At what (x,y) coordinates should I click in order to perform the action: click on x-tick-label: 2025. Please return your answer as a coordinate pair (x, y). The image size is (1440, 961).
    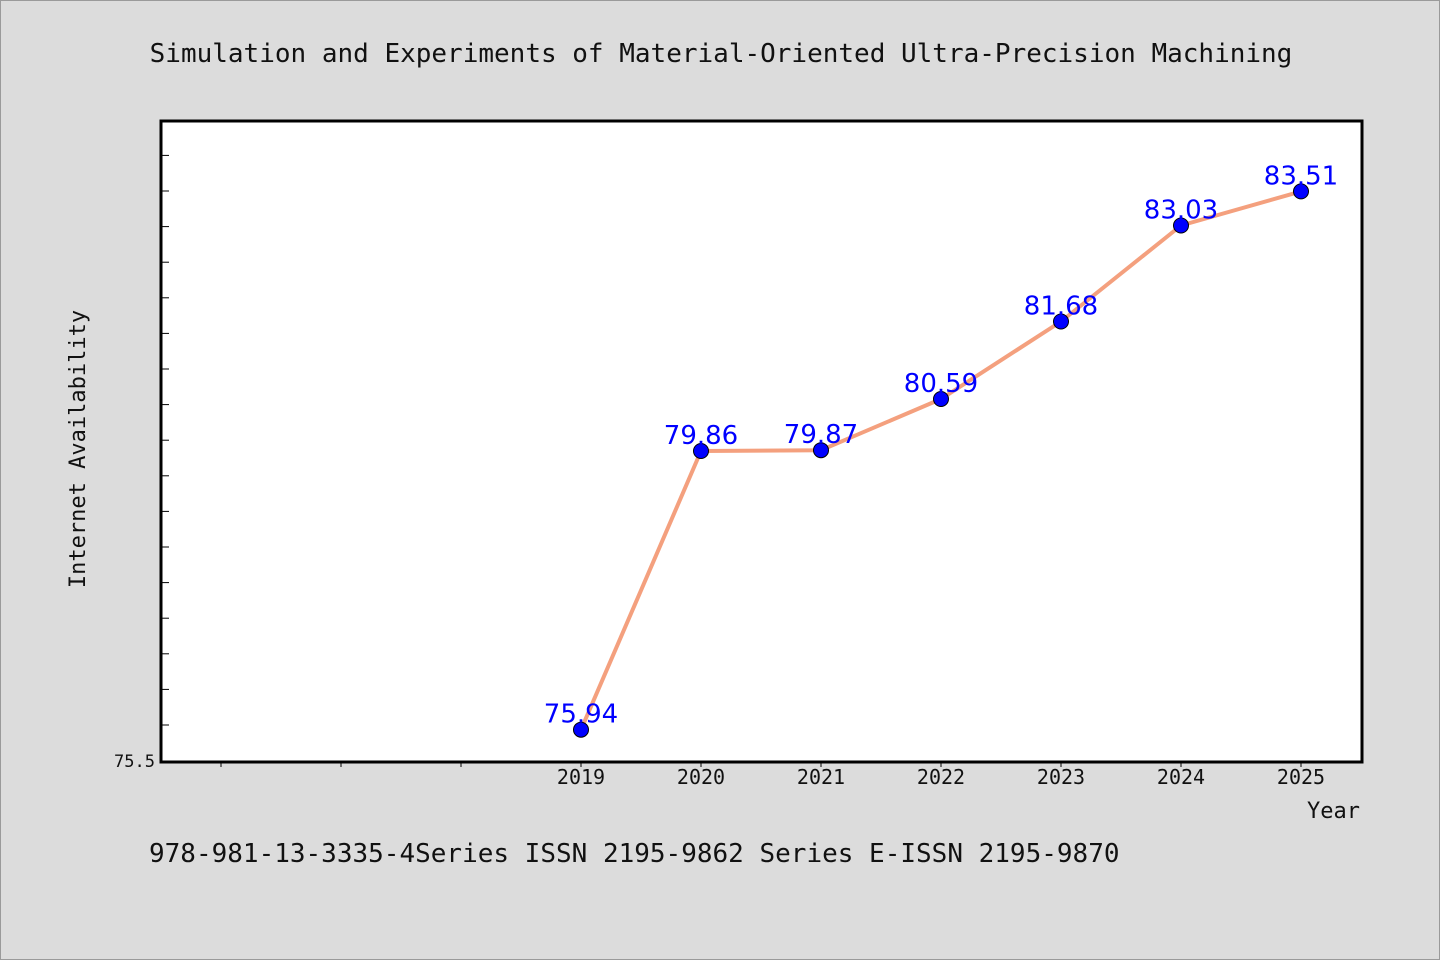
    Looking at the image, I should click on (1301, 777).